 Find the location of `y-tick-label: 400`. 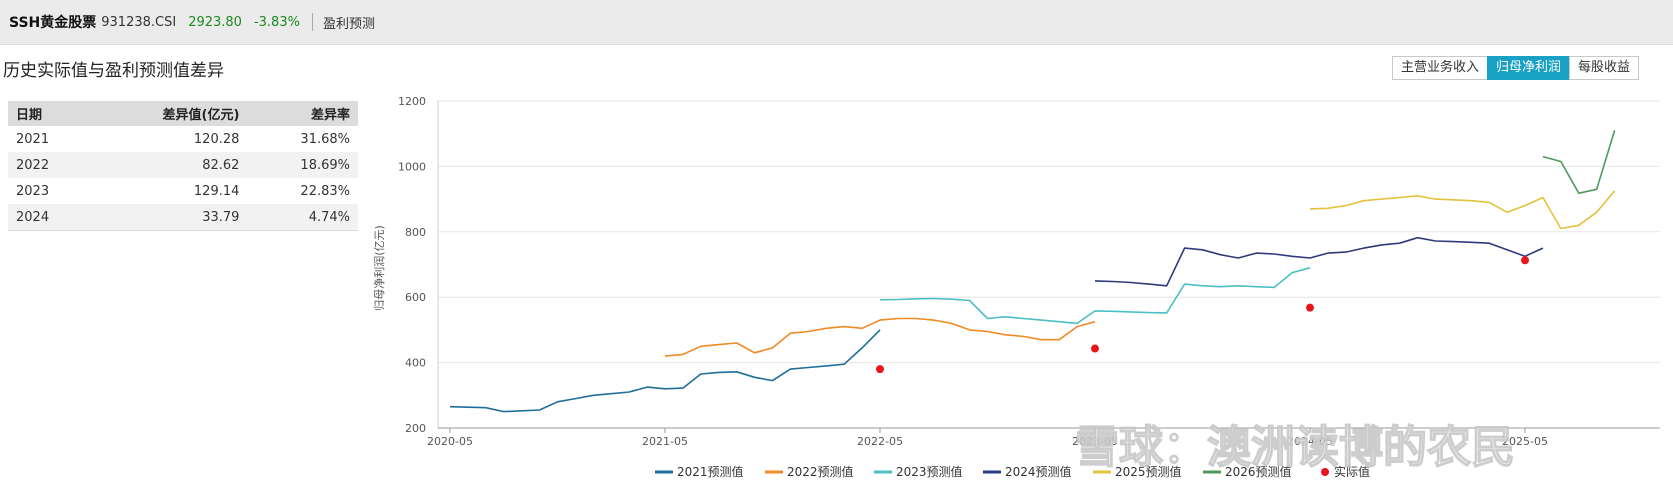

y-tick-label: 400 is located at coordinates (415, 363).